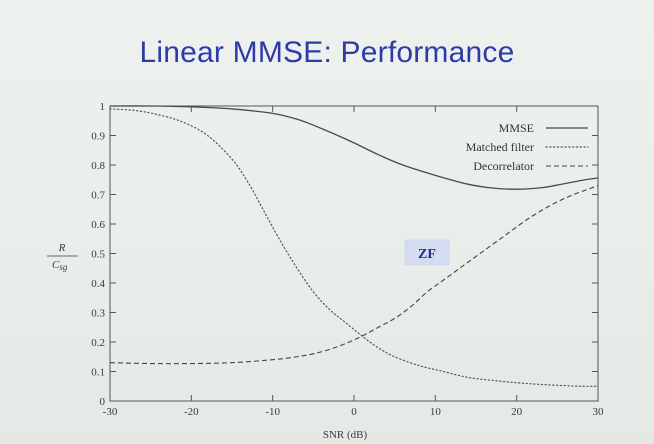 Image resolution: width=654 pixels, height=444 pixels. Describe the element at coordinates (98, 196) in the screenshot. I see `y-tick-label-7: 0.7` at that location.